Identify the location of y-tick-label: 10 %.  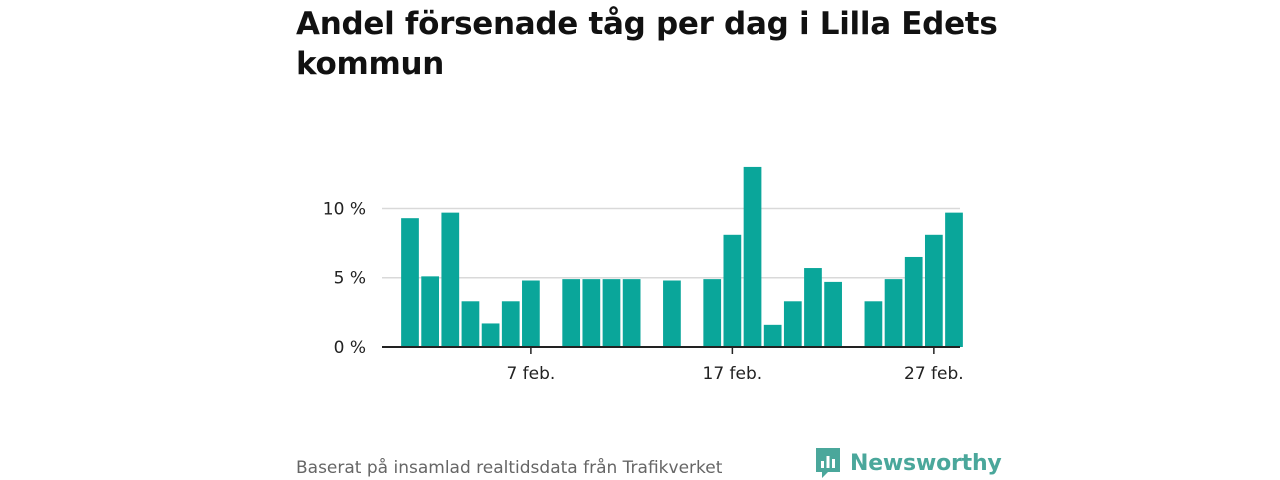
(344, 209).